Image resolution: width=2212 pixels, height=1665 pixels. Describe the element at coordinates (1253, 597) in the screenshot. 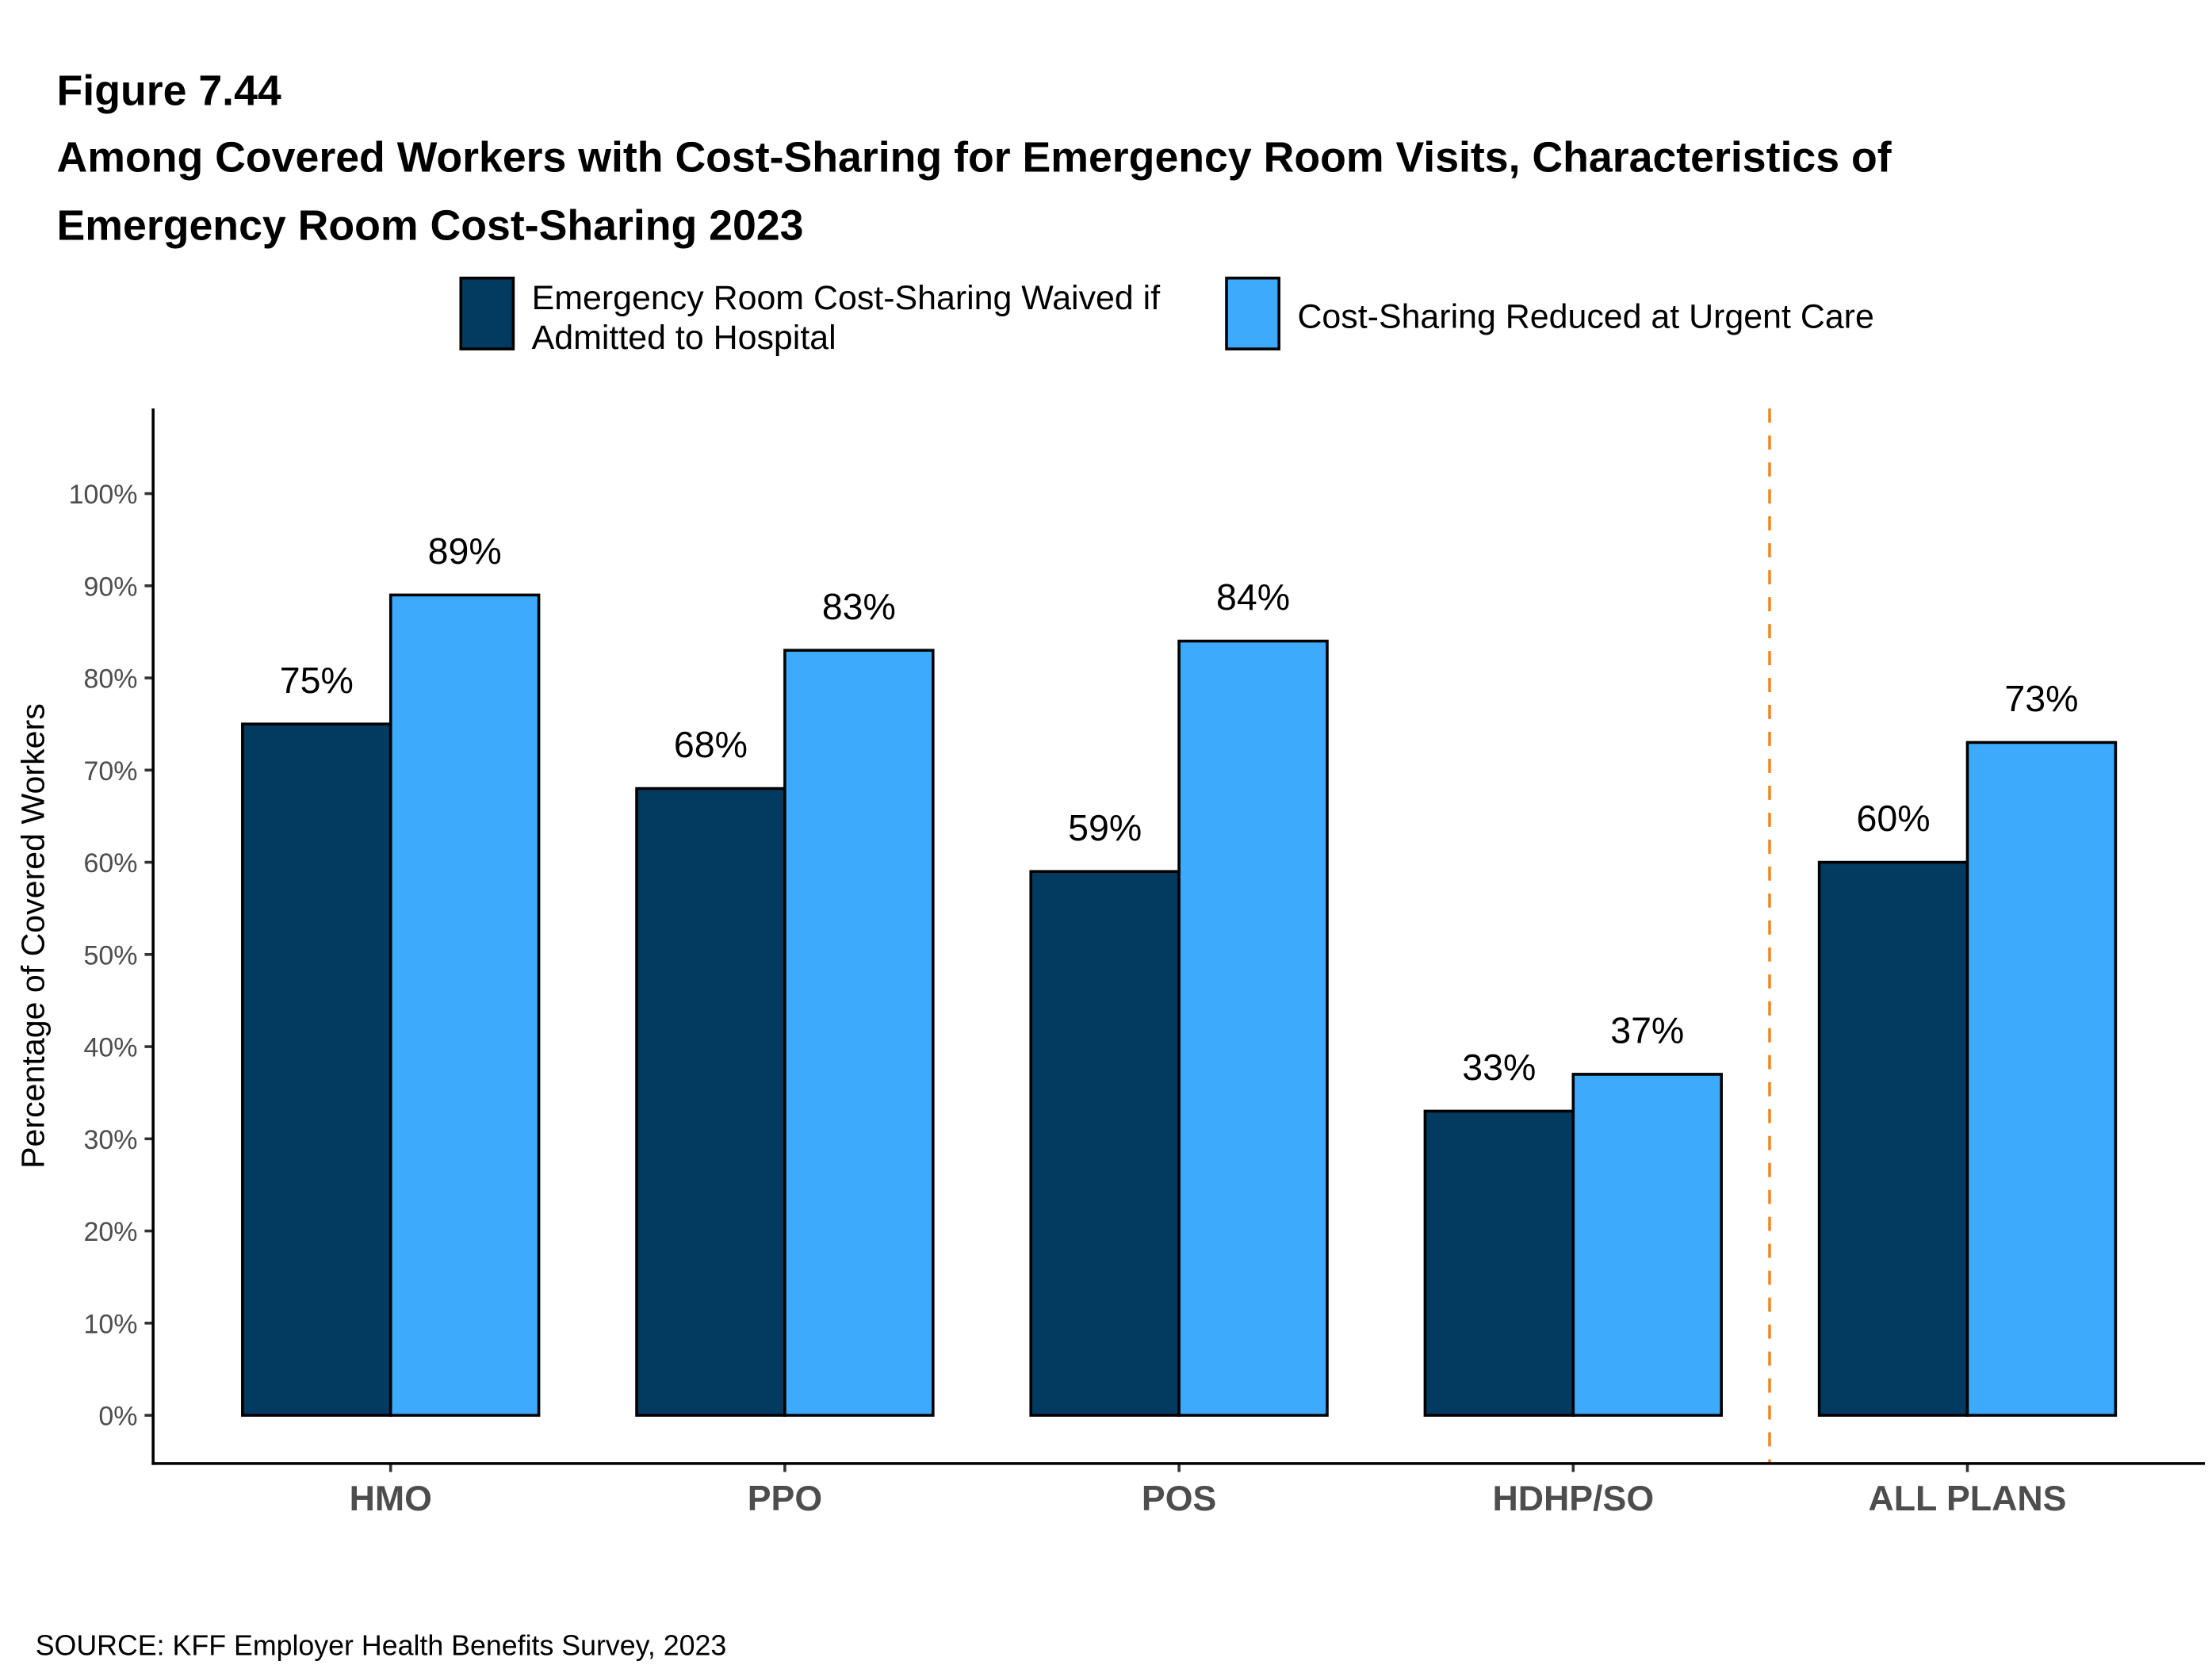

I see `data-label: 84%` at that location.